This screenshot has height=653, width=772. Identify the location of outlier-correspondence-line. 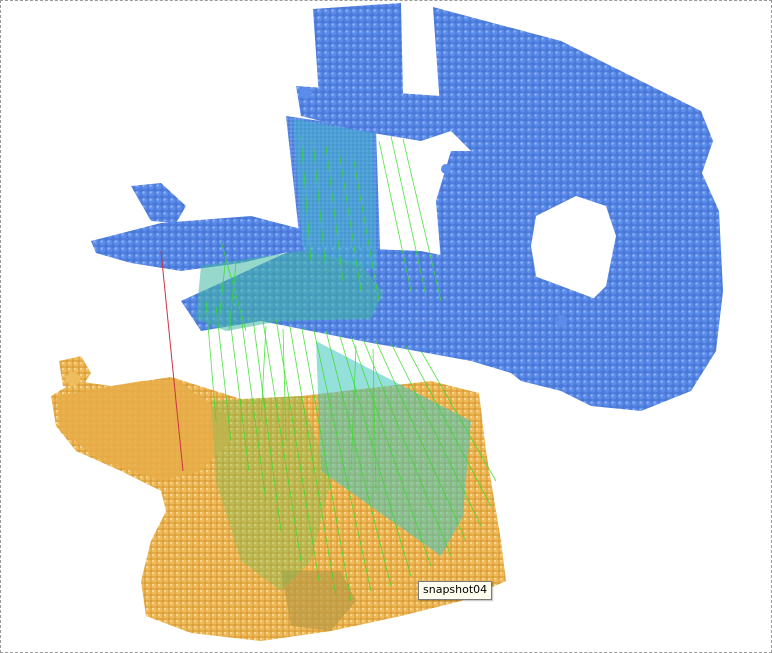
(172, 361).